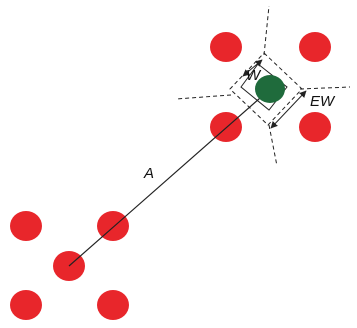  What do you see at coordinates (254, 75) in the screenshot?
I see `width-label: W` at bounding box center [254, 75].